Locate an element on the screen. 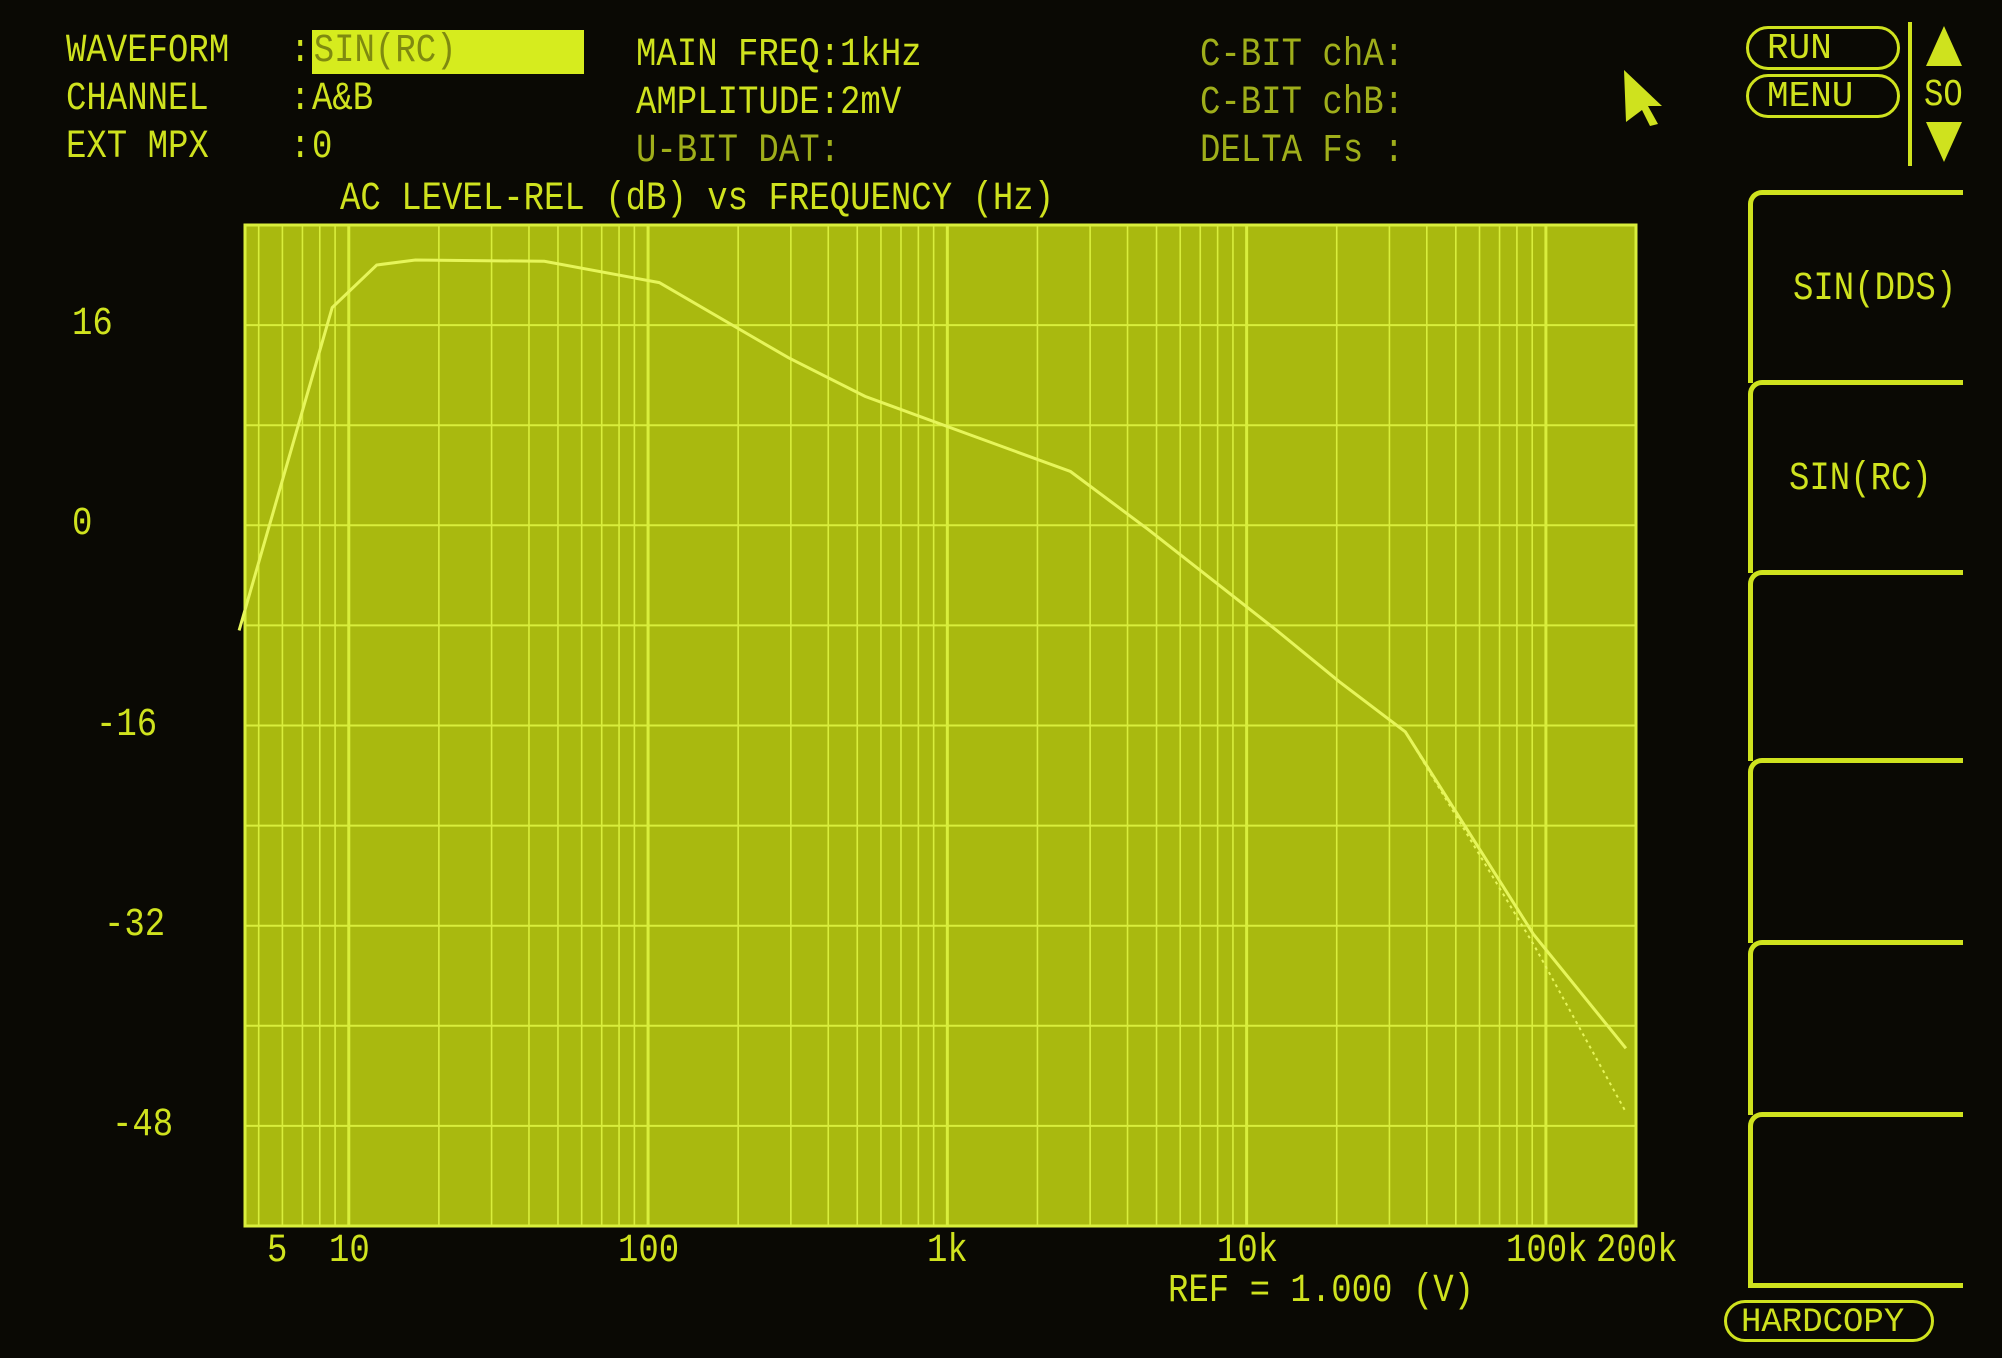 This screenshot has height=1358, width=2002. main-freq: MAIN FREQ:1kHz is located at coordinates (779, 55).